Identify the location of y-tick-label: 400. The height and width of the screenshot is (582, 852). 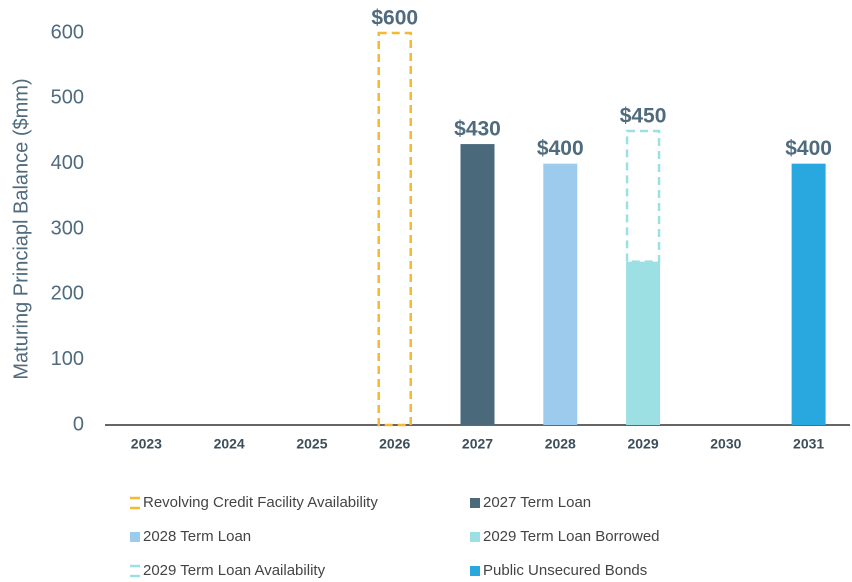
(67, 163).